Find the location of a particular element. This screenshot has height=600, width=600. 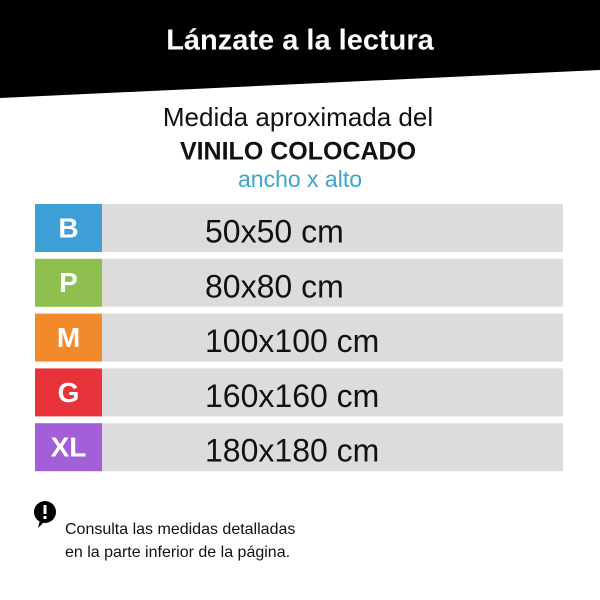

intro-line: Medida aproximada del is located at coordinates (298, 117).